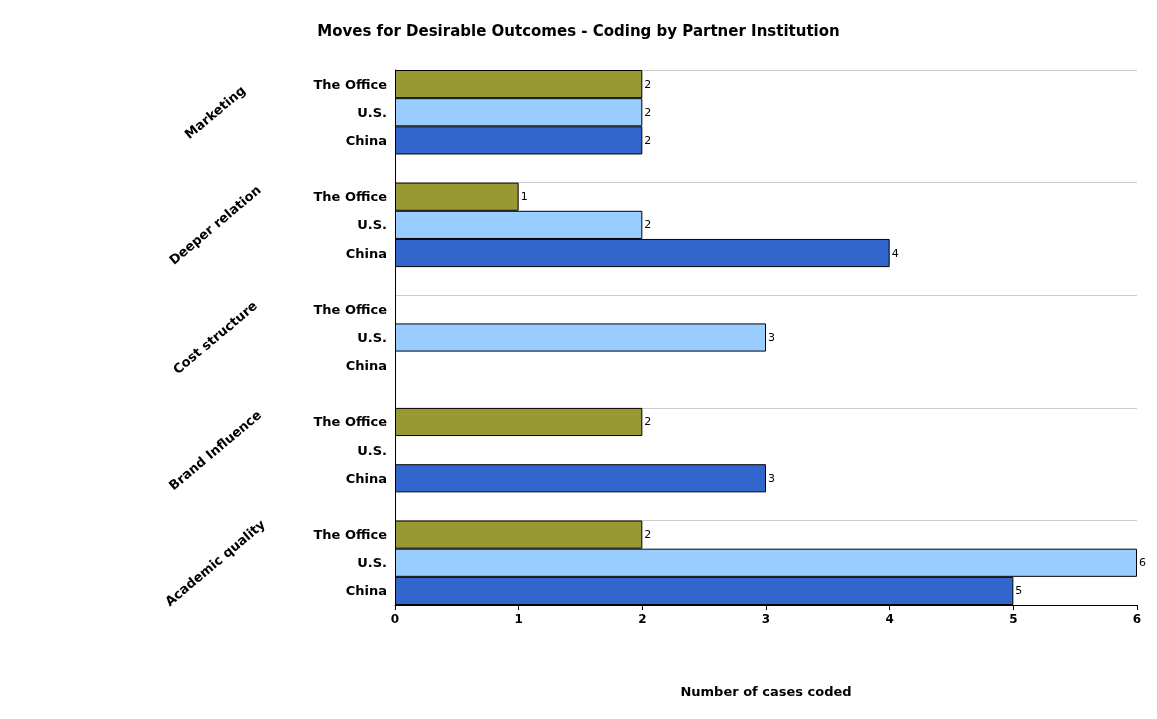 The width and height of the screenshot is (1157, 719). Describe the element at coordinates (518, 619) in the screenshot. I see `x-tick-label: 1` at that location.